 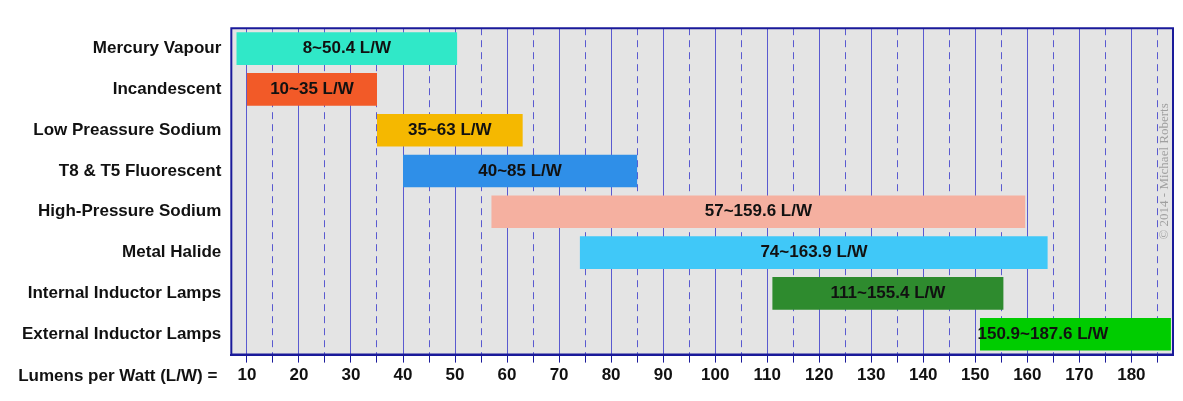 I want to click on x-tick-label: 80, so click(x=611, y=375).